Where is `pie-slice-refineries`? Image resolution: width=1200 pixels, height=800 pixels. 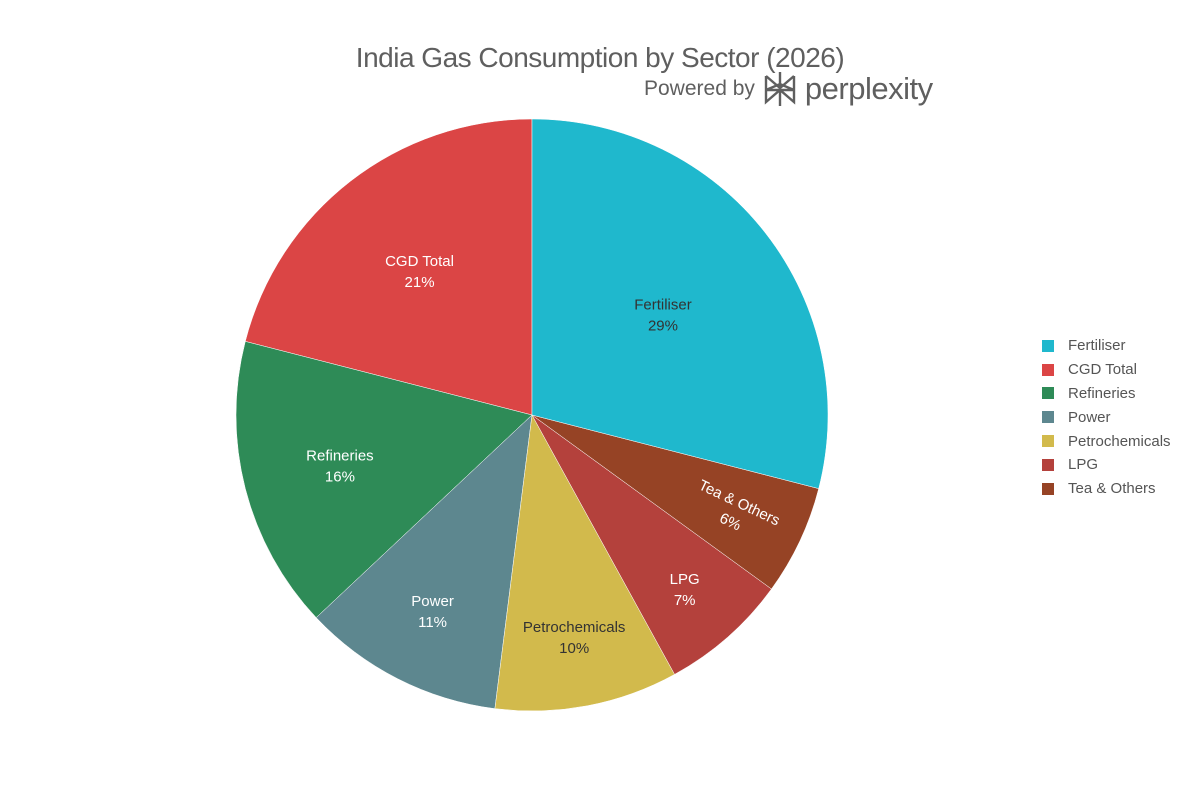
pie-slice-refineries is located at coordinates (384, 479).